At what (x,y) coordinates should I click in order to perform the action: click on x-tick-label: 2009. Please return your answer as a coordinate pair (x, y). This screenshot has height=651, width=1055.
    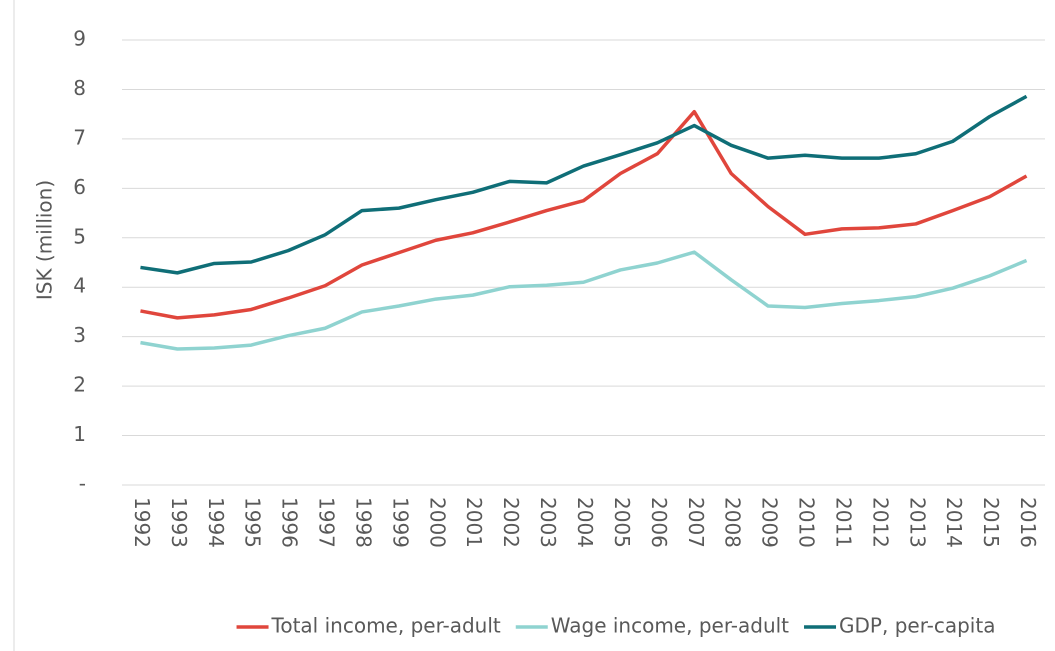
    Looking at the image, I should click on (770, 522).